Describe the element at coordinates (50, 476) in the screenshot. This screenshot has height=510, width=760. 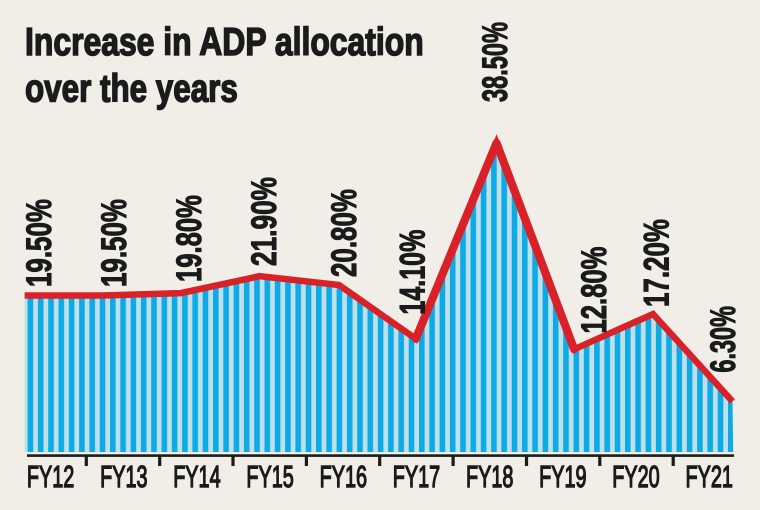
I see `svg-text: FY12` at that location.